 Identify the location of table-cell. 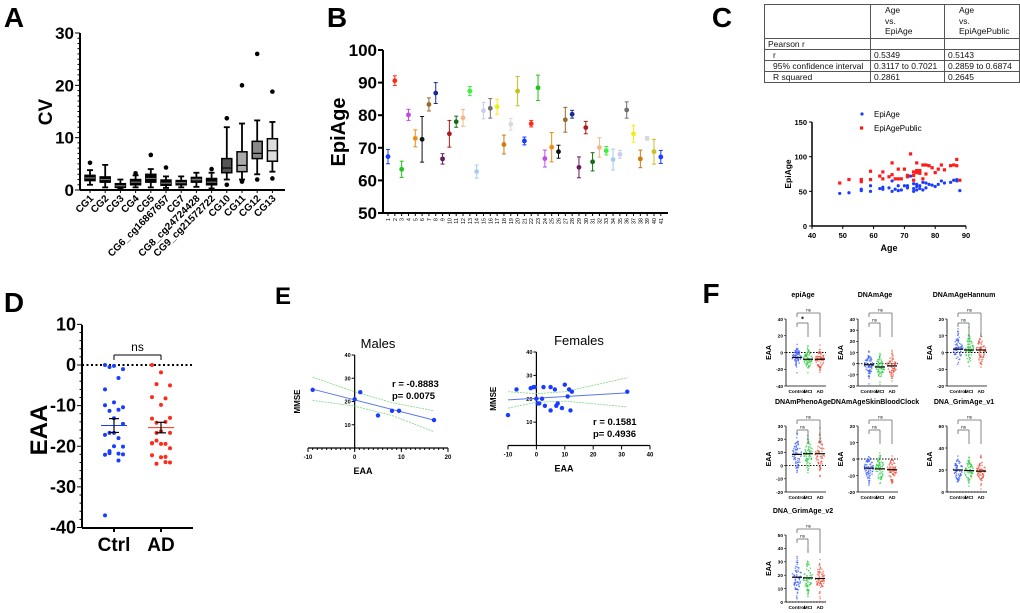
(982, 44).